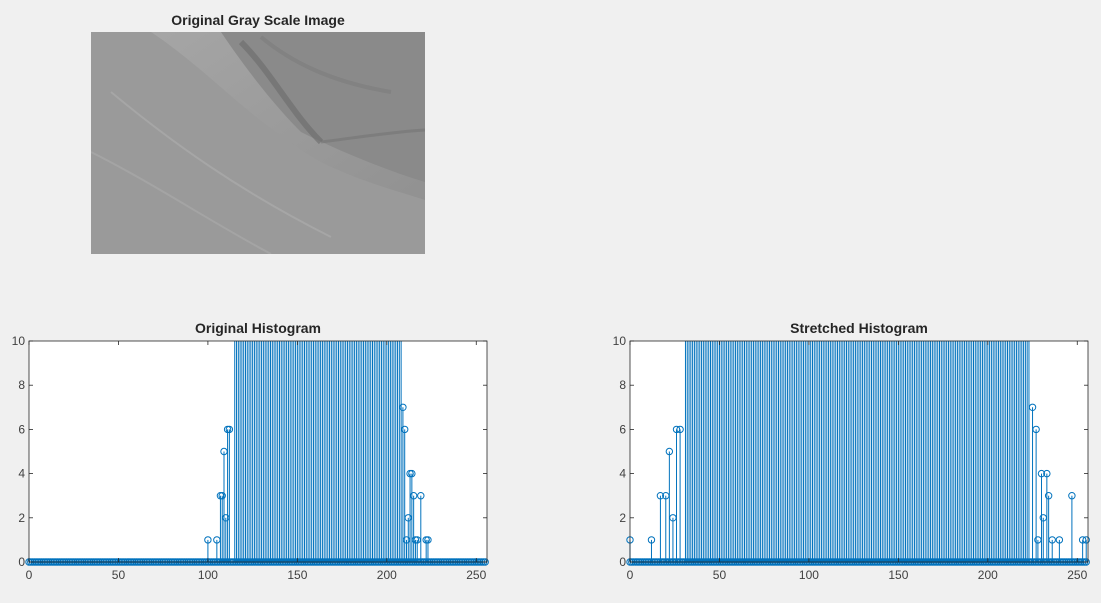 This screenshot has width=1101, height=603. Describe the element at coordinates (258, 20) in the screenshot. I see `image-title: Original Gray Scale Image` at that location.